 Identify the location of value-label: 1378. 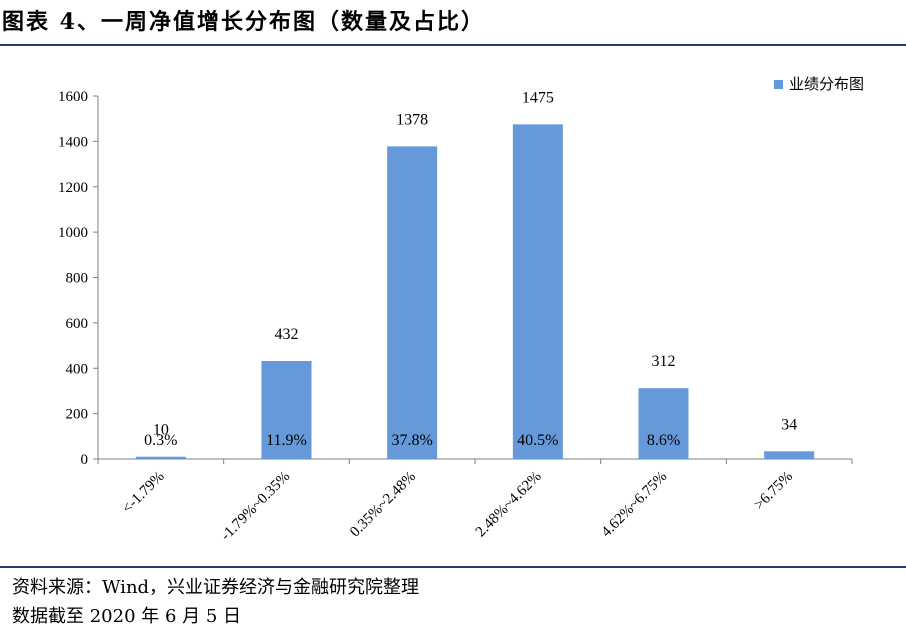
(412, 119).